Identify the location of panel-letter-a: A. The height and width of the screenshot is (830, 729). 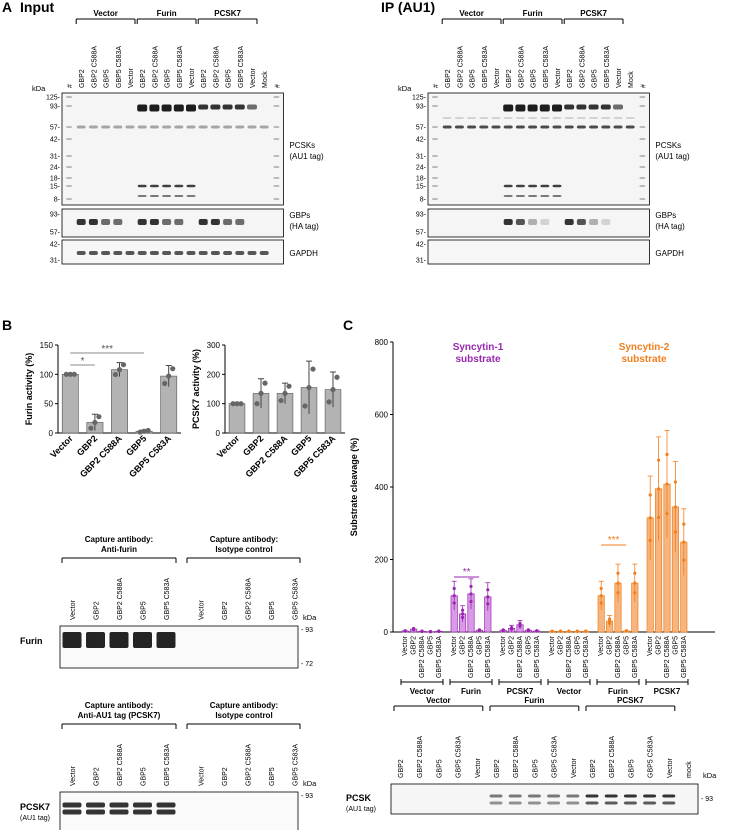
(7, 7).